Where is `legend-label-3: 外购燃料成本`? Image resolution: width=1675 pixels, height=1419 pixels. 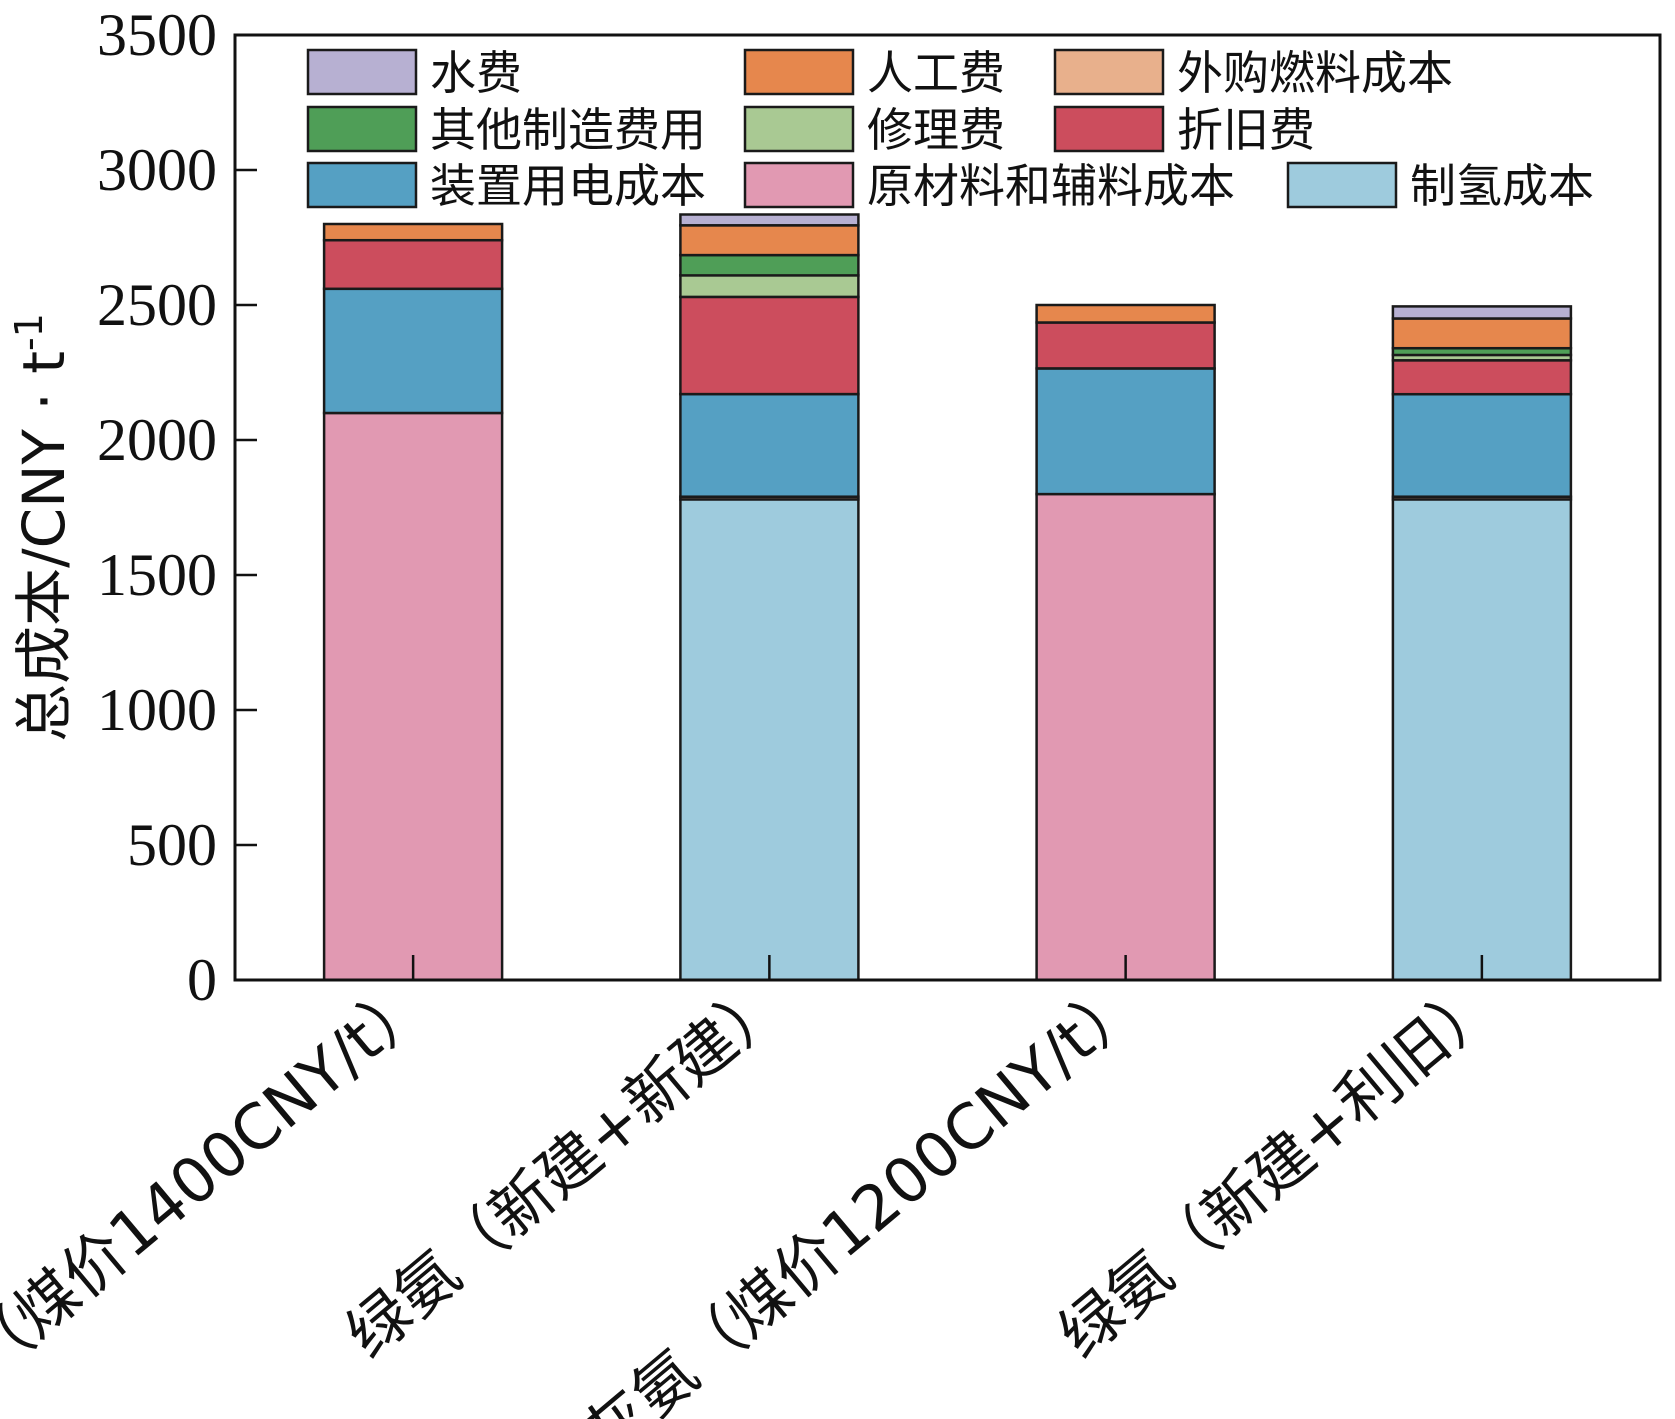
legend-label-3: 外购燃料成本 is located at coordinates (1315, 73).